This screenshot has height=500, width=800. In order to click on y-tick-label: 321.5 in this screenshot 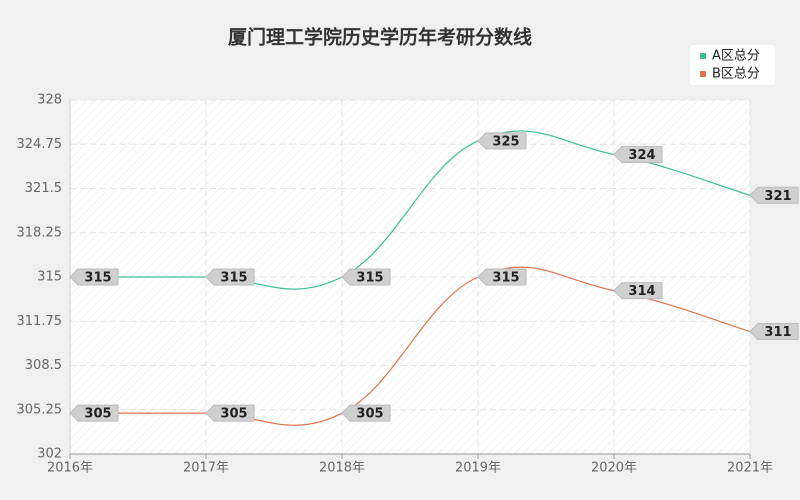, I will do `click(43, 188)`.